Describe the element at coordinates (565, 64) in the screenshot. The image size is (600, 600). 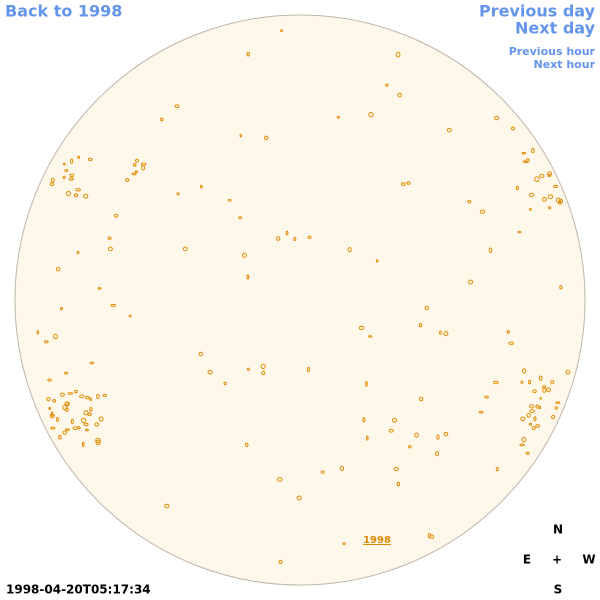
I see `next-hour-link: Next hour` at that location.